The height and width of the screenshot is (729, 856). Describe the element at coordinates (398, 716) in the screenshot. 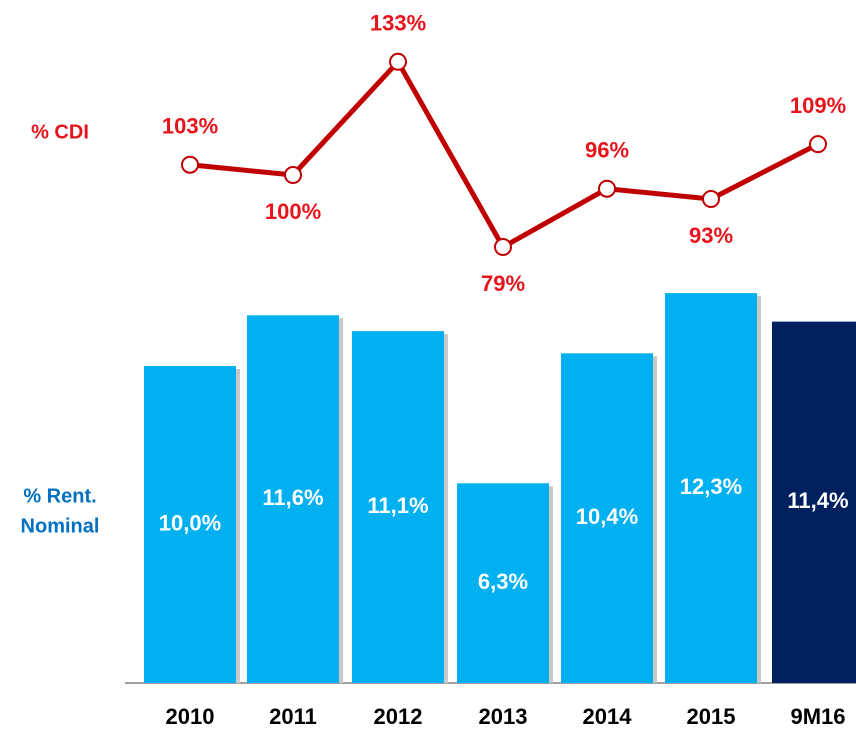

I see `x-tick-label: 2012` at that location.